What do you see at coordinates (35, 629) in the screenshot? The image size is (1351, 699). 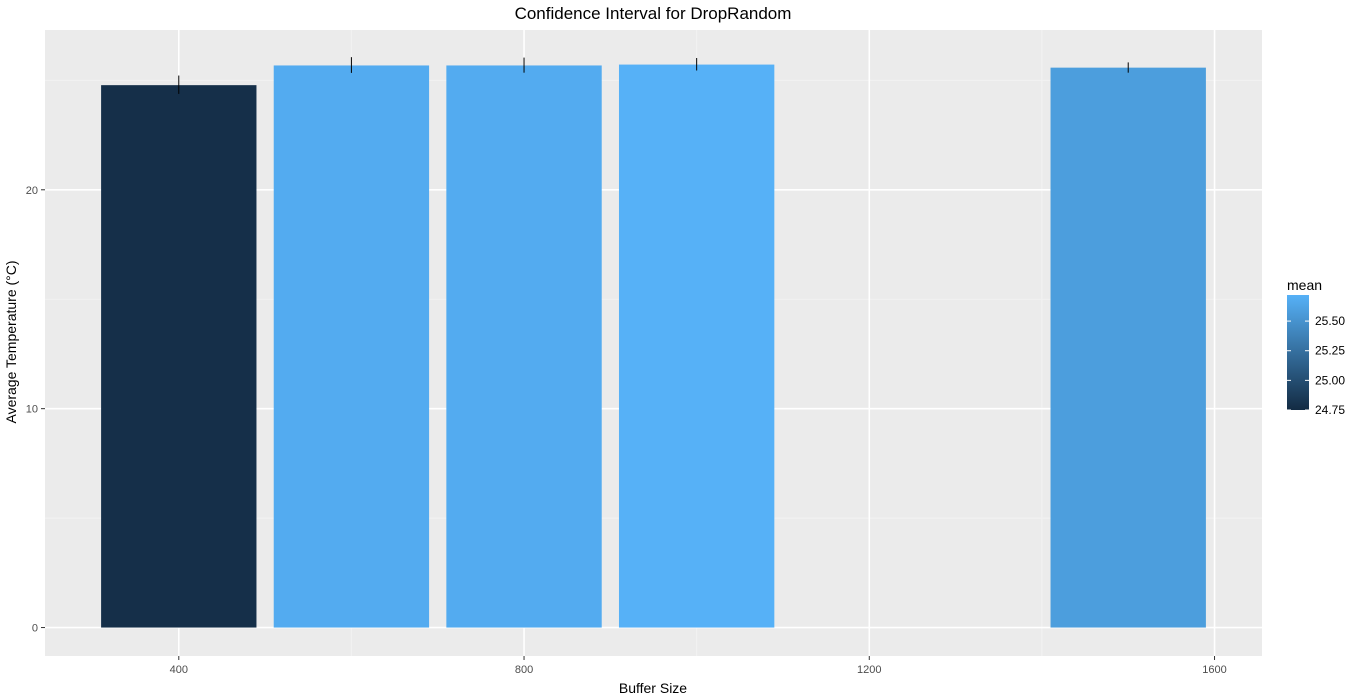 I see `y-tick-label: 0` at bounding box center [35, 629].